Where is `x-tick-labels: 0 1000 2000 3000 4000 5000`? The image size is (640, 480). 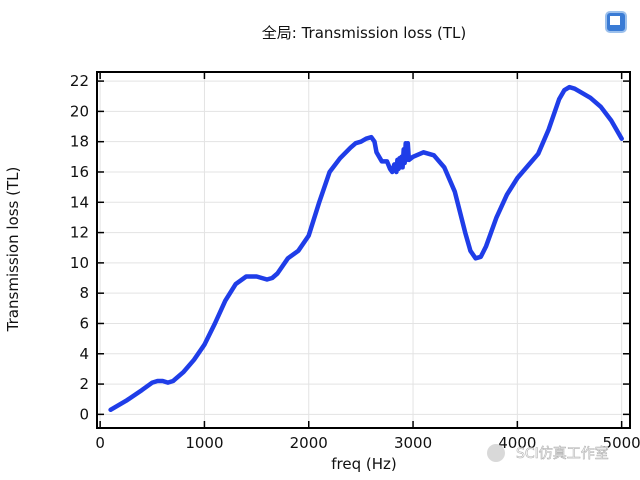
x-tick-labels: 0 1000 2000 3000 4000 5000 is located at coordinates (367, 443).